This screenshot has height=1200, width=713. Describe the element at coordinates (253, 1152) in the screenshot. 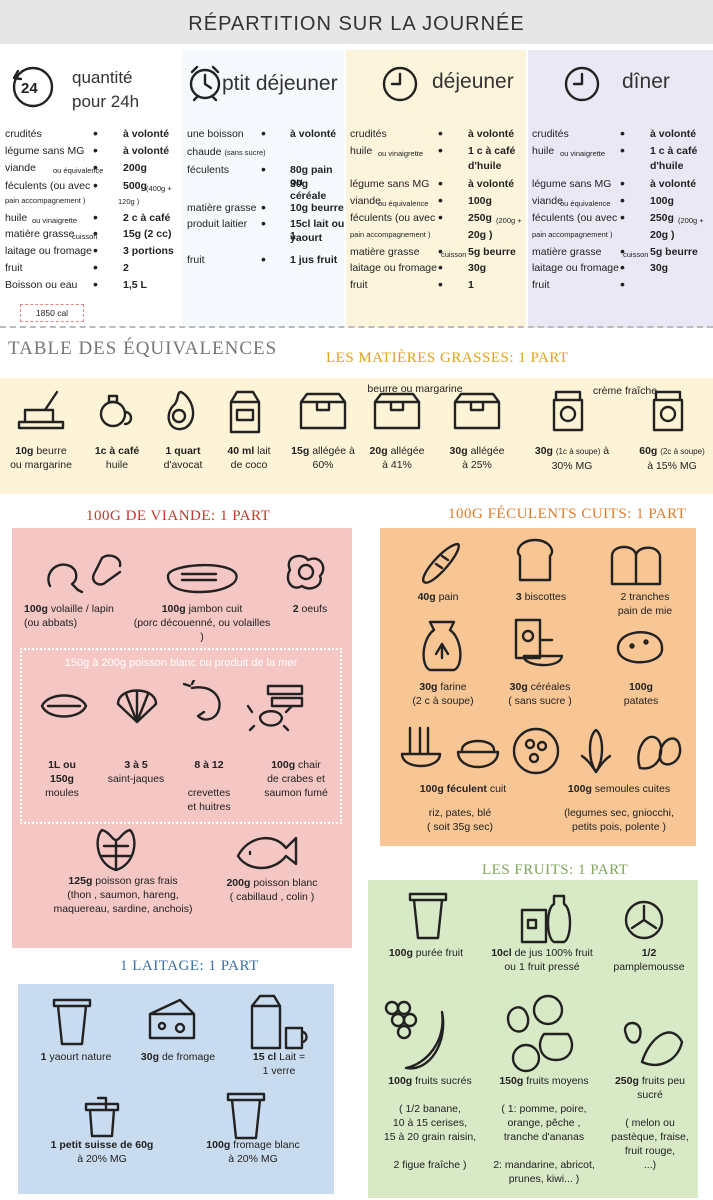

I see `dairy-item: 100g fromage blanc à 20% MG` at that location.